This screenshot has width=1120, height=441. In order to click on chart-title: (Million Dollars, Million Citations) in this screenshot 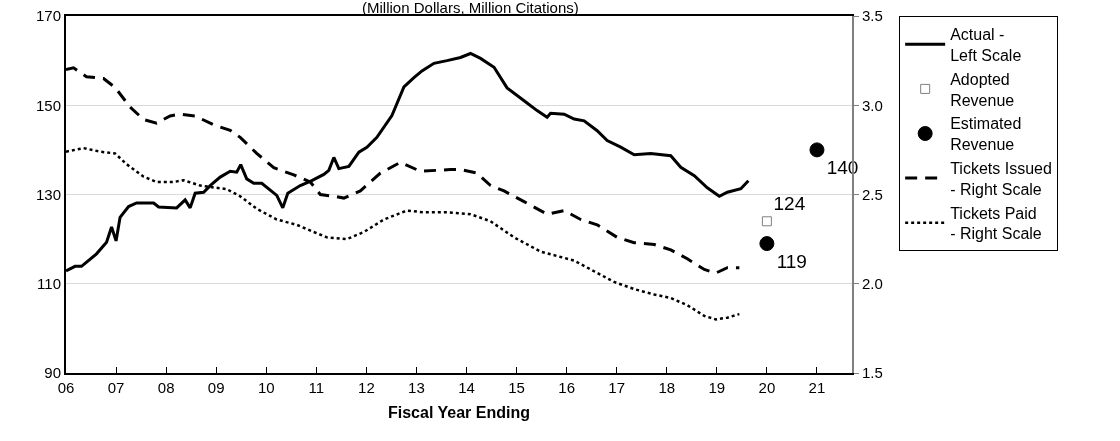, I will do `click(470, 8)`.